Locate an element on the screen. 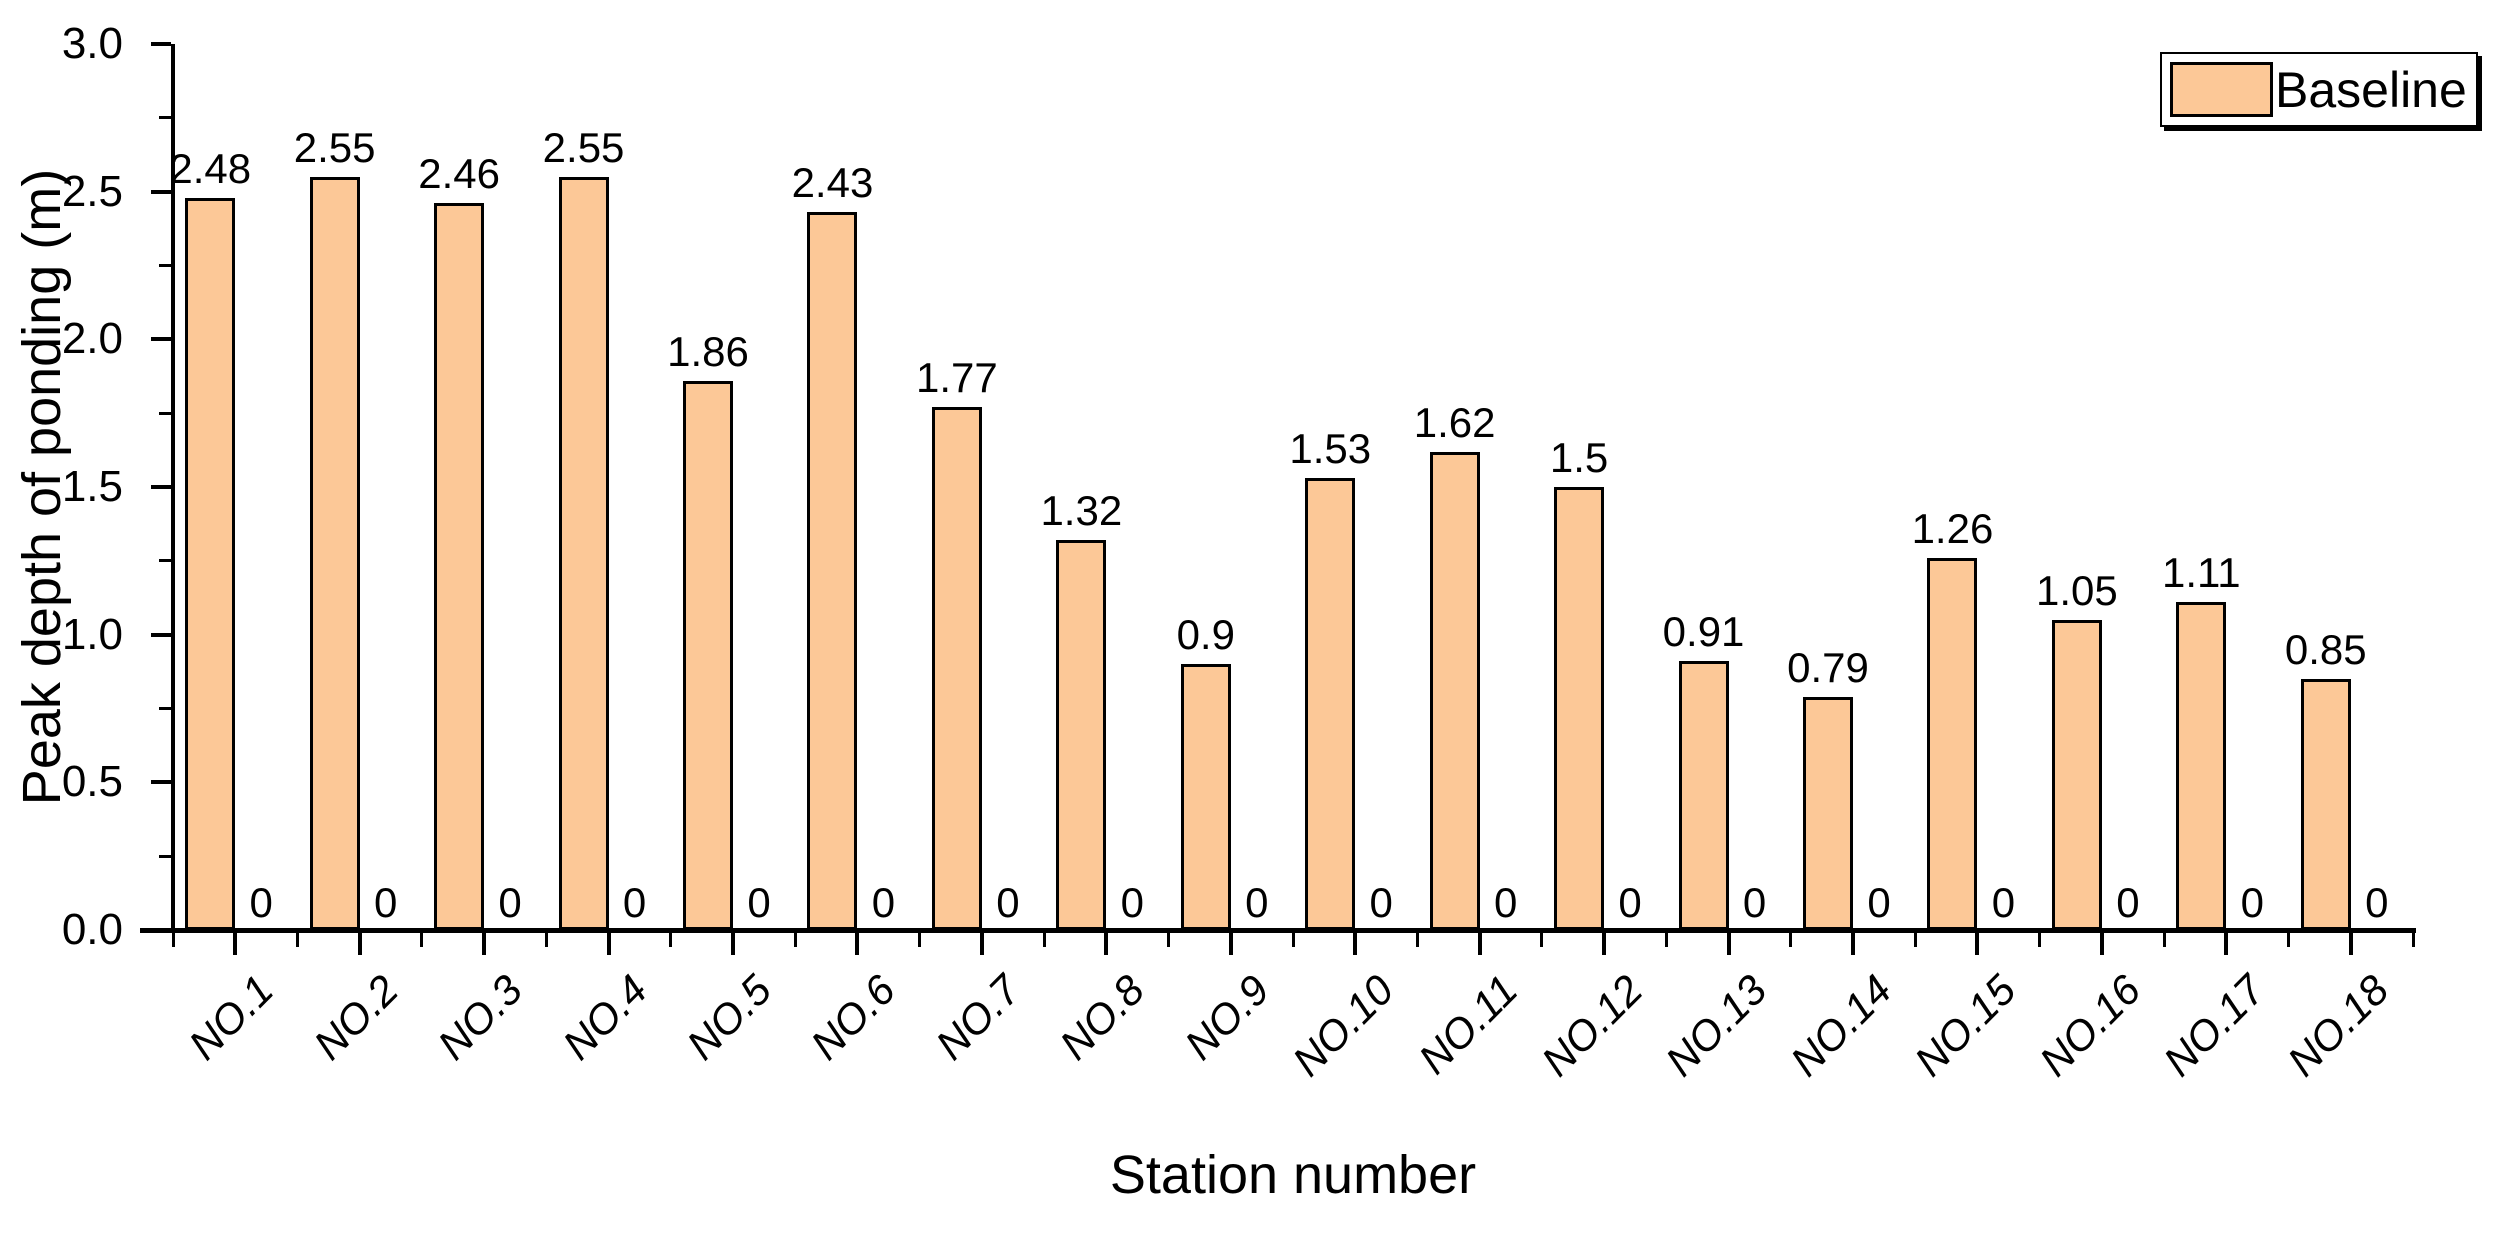  x-category-label: NO.9 is located at coordinates (1226, 1017).